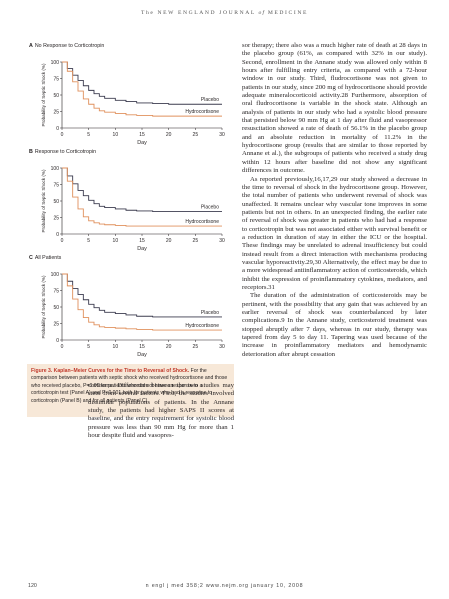 This screenshot has height=599, width=449. Describe the element at coordinates (261, 13) in the screenshot. I see `running-head-of: of` at that location.